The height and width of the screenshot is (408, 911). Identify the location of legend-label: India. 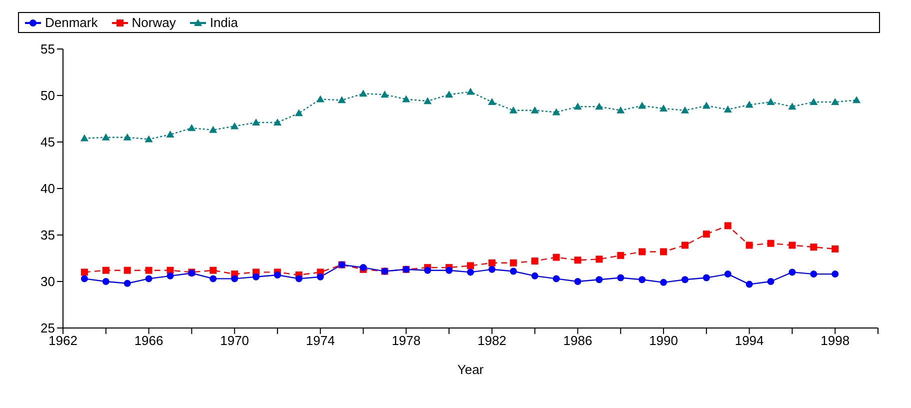
(224, 22).